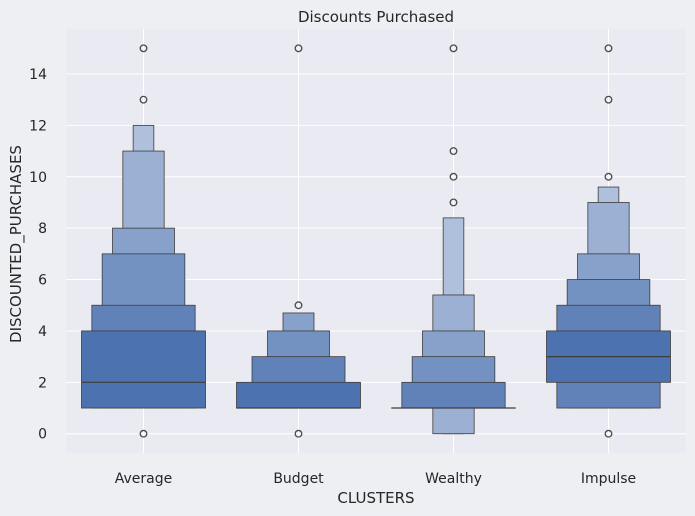  What do you see at coordinates (42, 435) in the screenshot?
I see `y-tick-label: 0` at bounding box center [42, 435].